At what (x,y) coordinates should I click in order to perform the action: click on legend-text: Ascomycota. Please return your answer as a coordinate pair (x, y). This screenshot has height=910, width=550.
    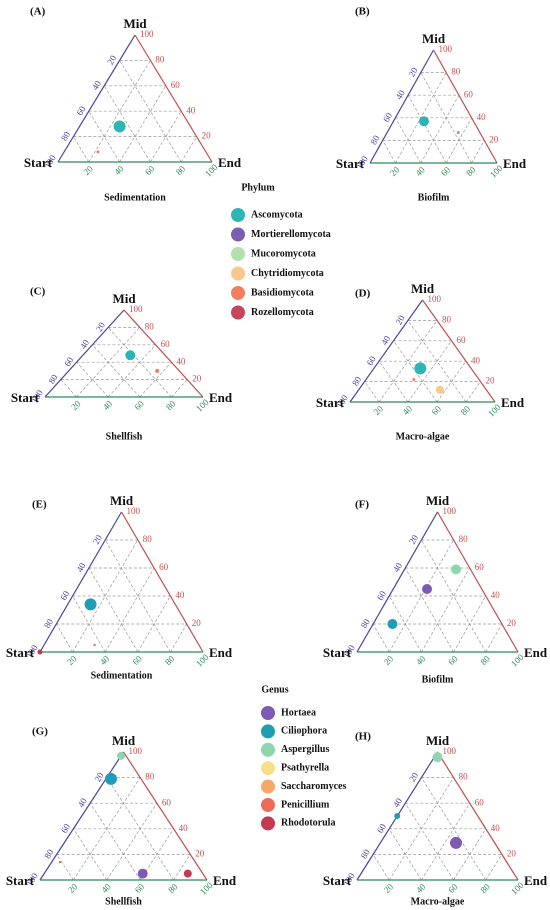
    Looking at the image, I should click on (277, 214).